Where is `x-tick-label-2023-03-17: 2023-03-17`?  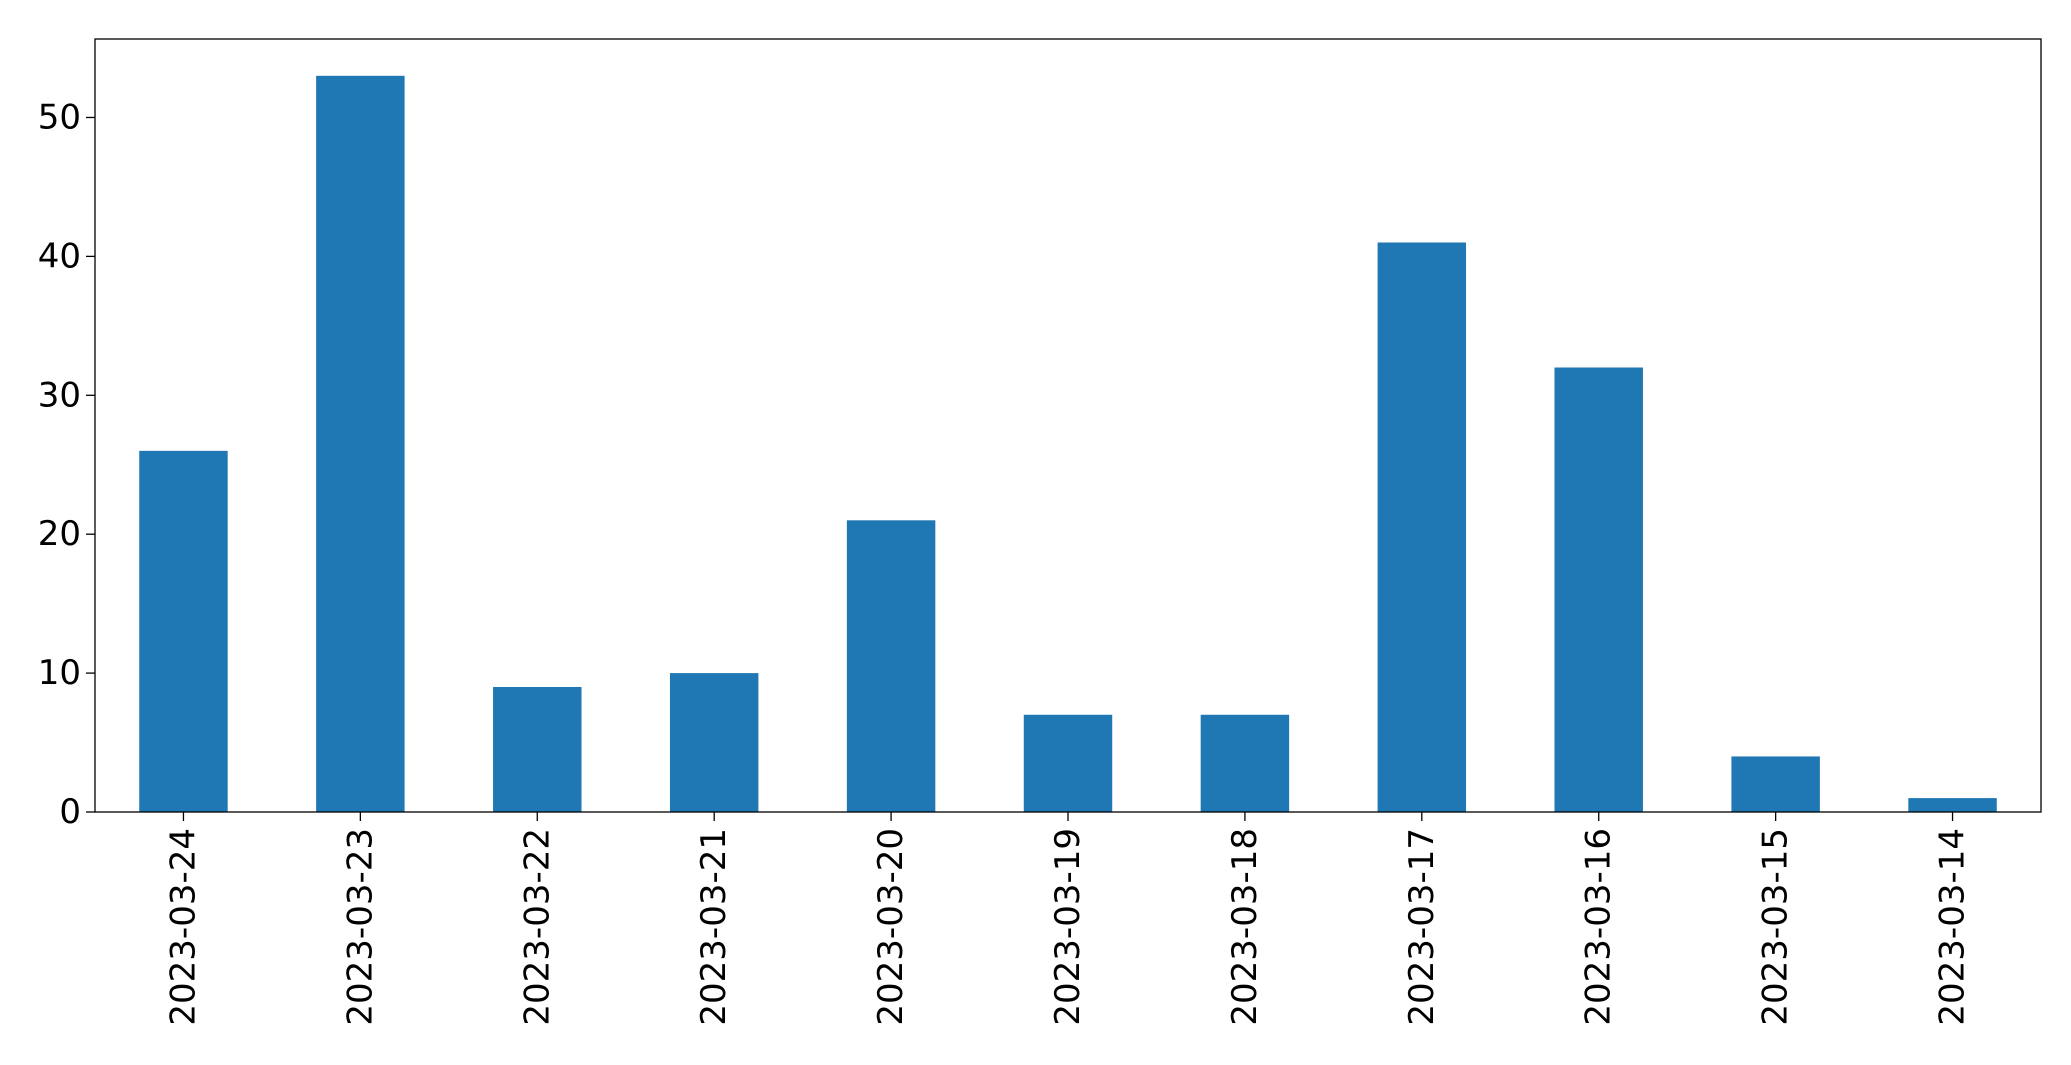 x-tick-label-2023-03-17: 2023-03-17 is located at coordinates (1422, 927).